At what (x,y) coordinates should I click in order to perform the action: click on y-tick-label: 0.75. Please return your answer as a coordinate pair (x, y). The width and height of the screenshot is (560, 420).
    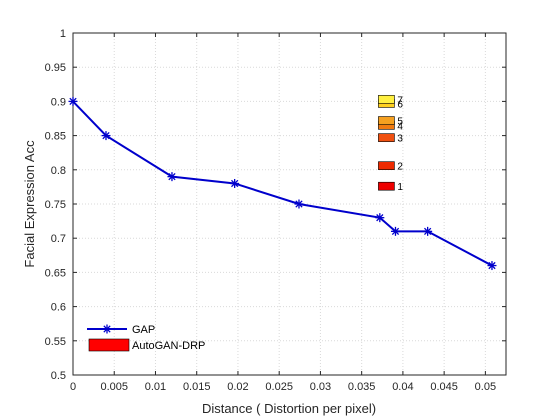
    Looking at the image, I should click on (55, 205).